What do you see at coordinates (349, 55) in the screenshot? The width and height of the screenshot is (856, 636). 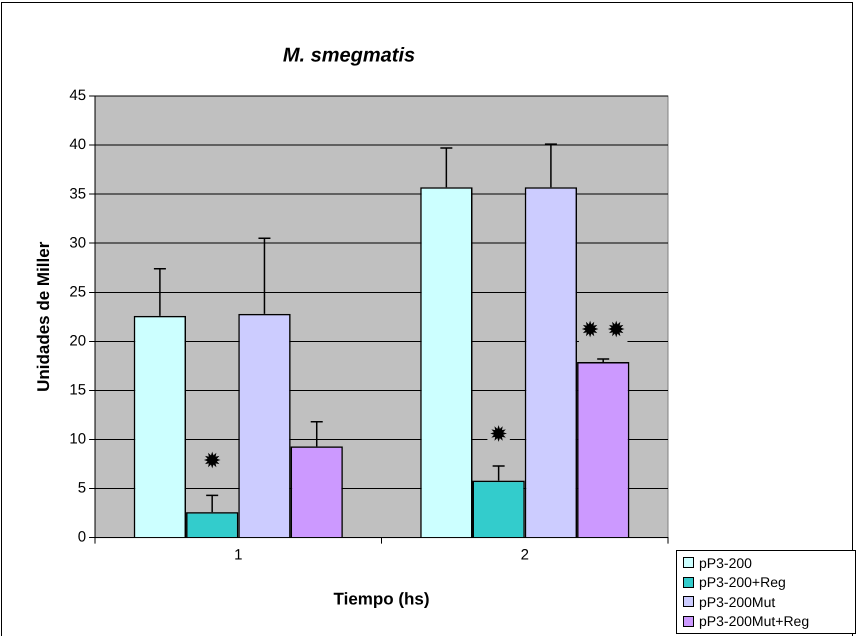 I see `chart-title: M. smegmatis` at bounding box center [349, 55].